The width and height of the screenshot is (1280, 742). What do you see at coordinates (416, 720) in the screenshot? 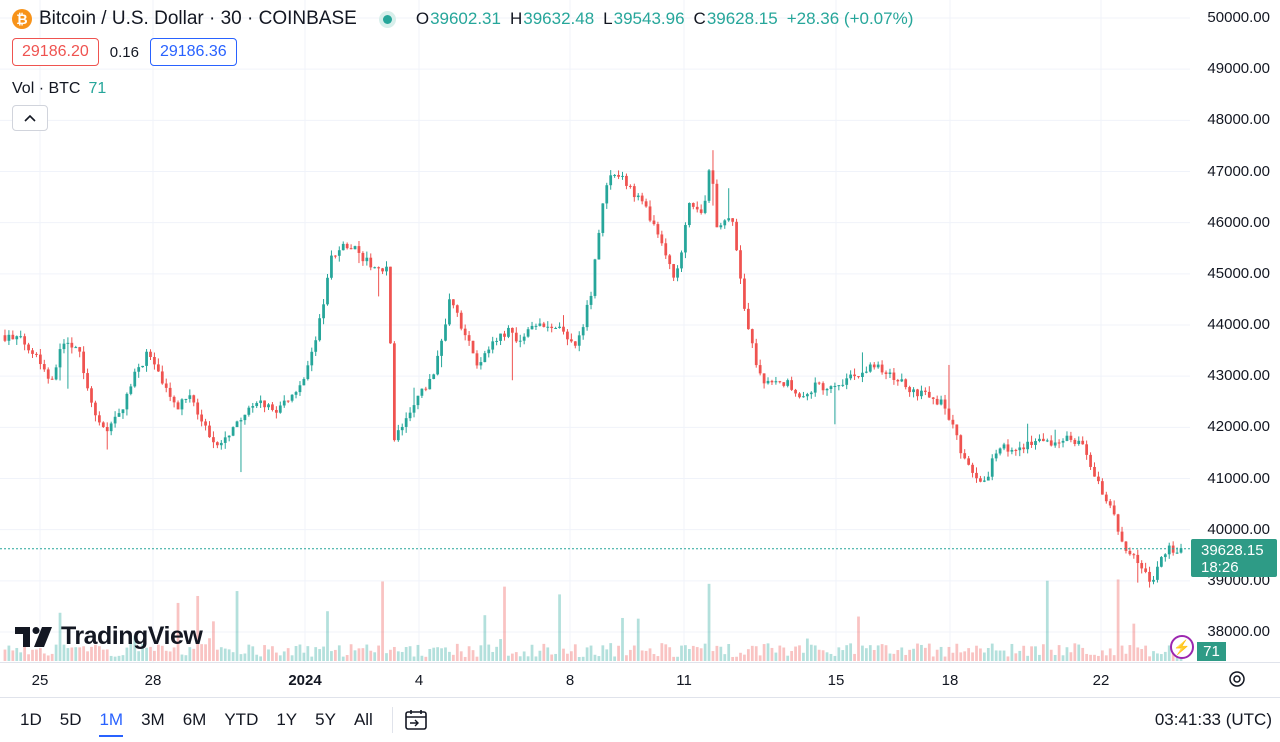
I see `go-to-date-button` at bounding box center [416, 720].